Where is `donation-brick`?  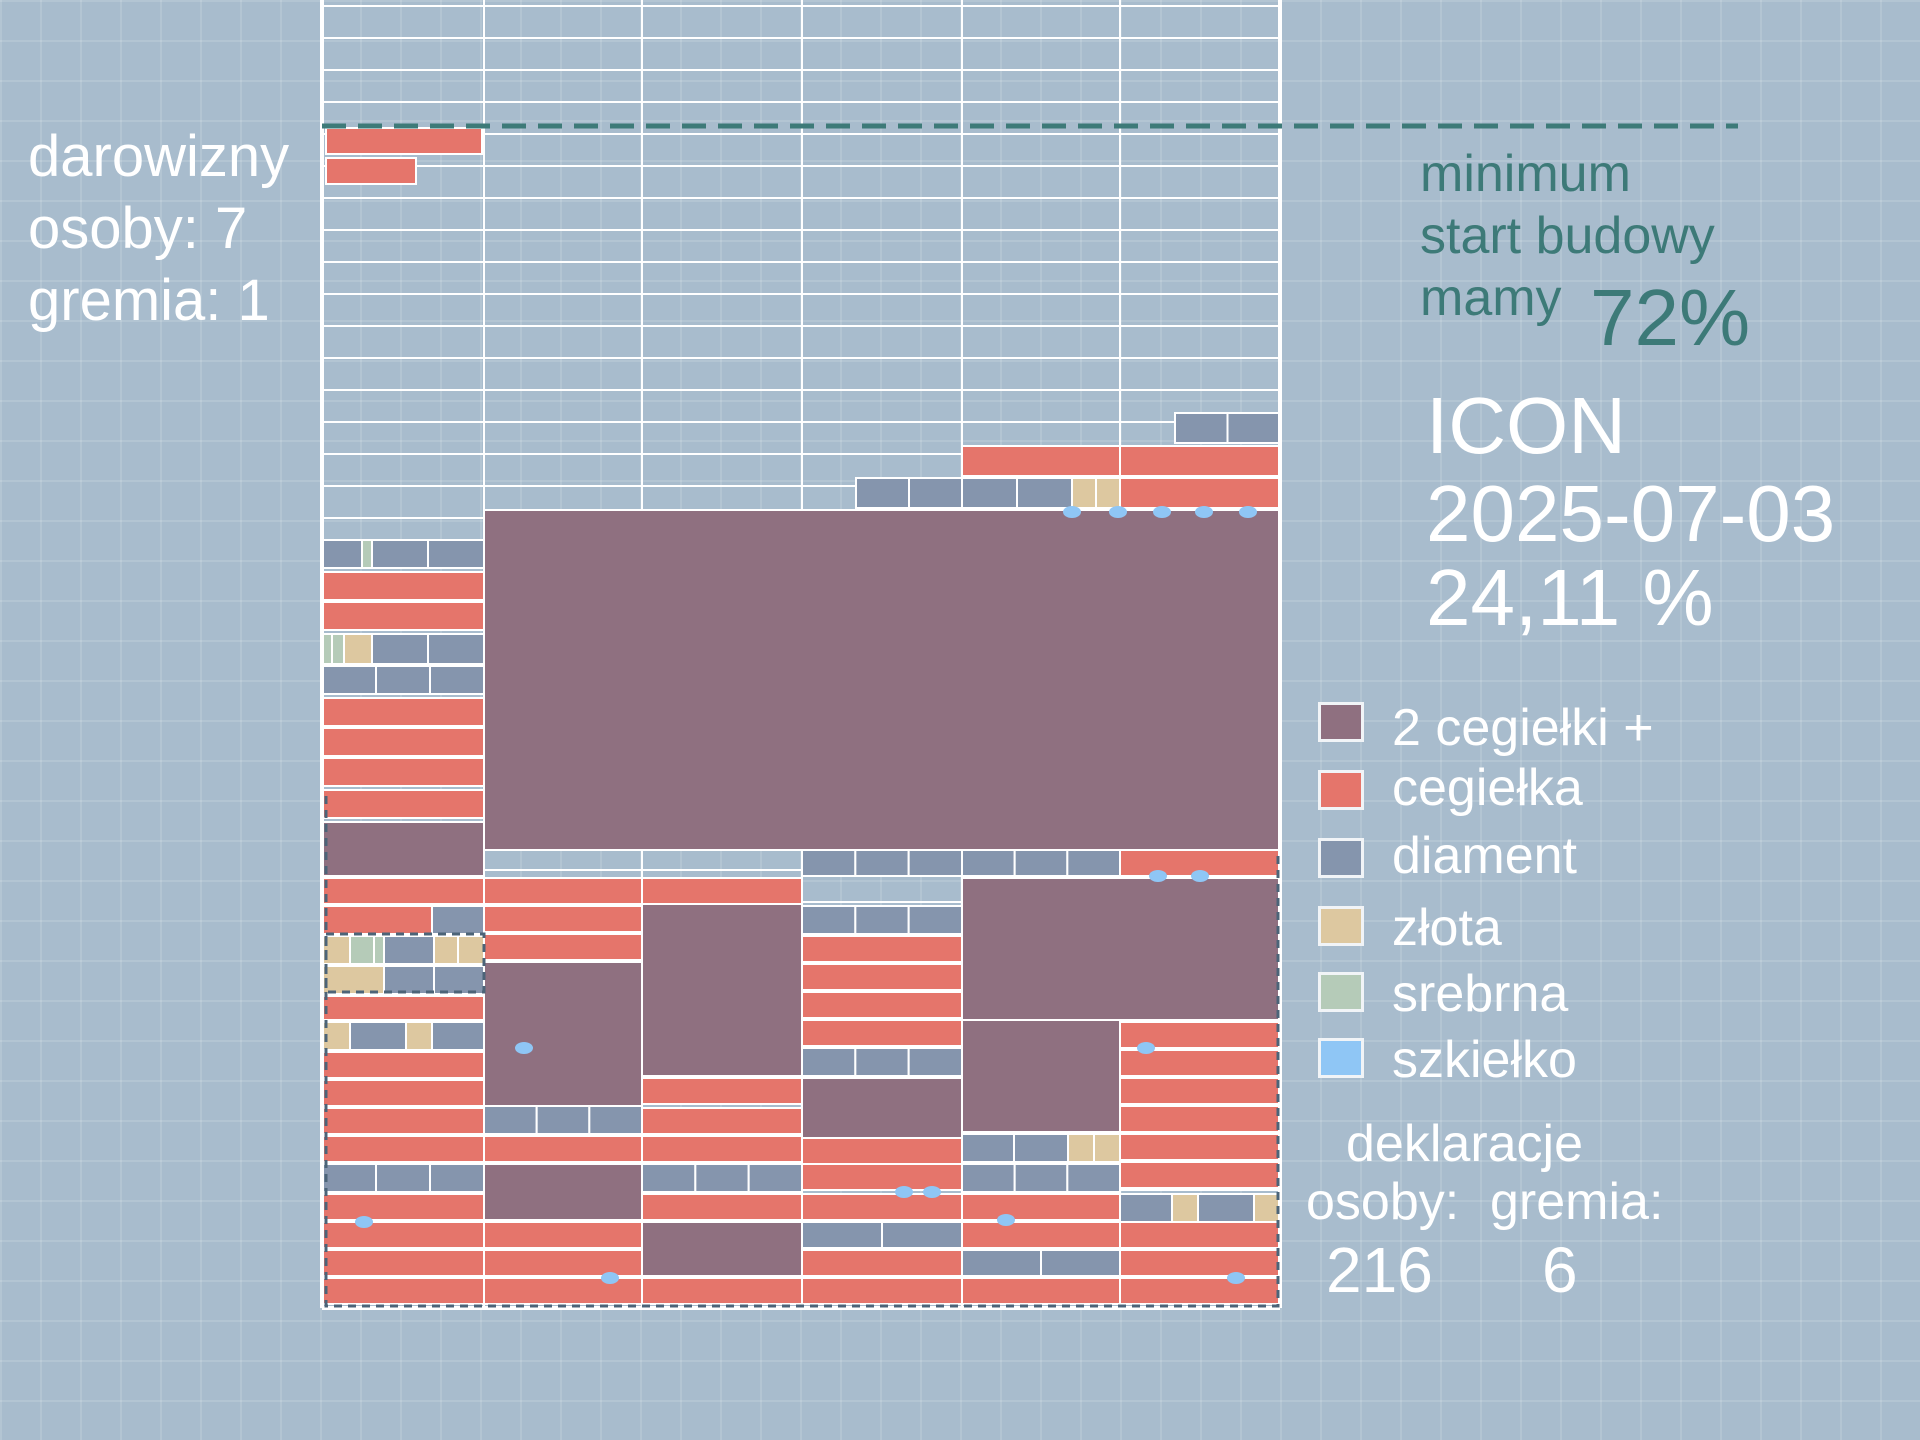
donation-brick is located at coordinates (404, 141).